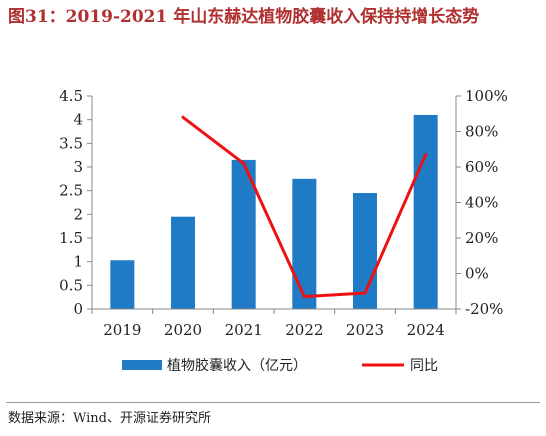 Image resolution: width=546 pixels, height=436 pixels. What do you see at coordinates (71, 238) in the screenshot?
I see `y-left-tick-label: 1.5` at bounding box center [71, 238].